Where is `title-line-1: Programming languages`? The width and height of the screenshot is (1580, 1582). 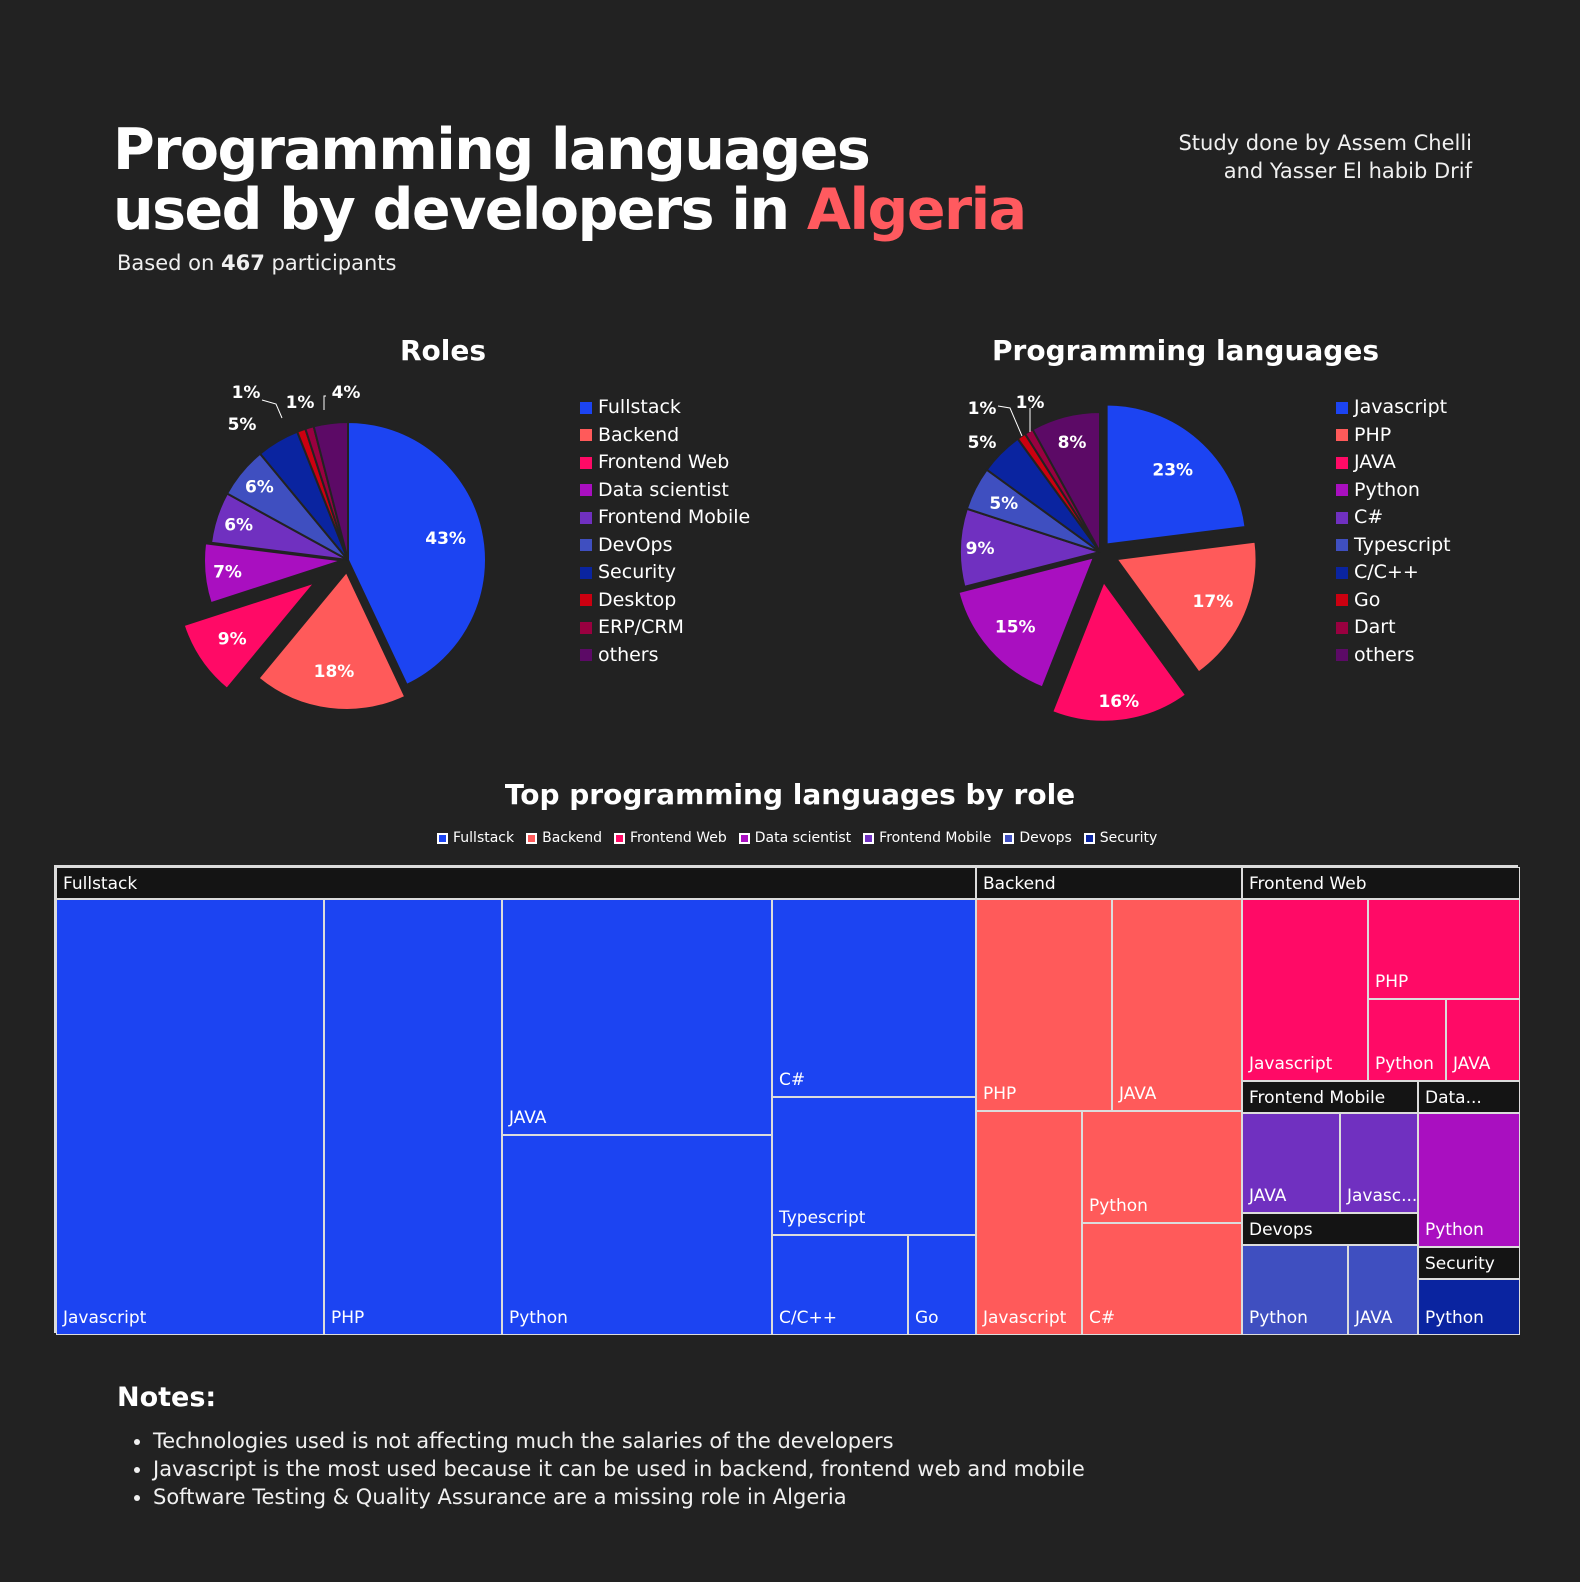 title-line-1: Programming languages is located at coordinates (492, 150).